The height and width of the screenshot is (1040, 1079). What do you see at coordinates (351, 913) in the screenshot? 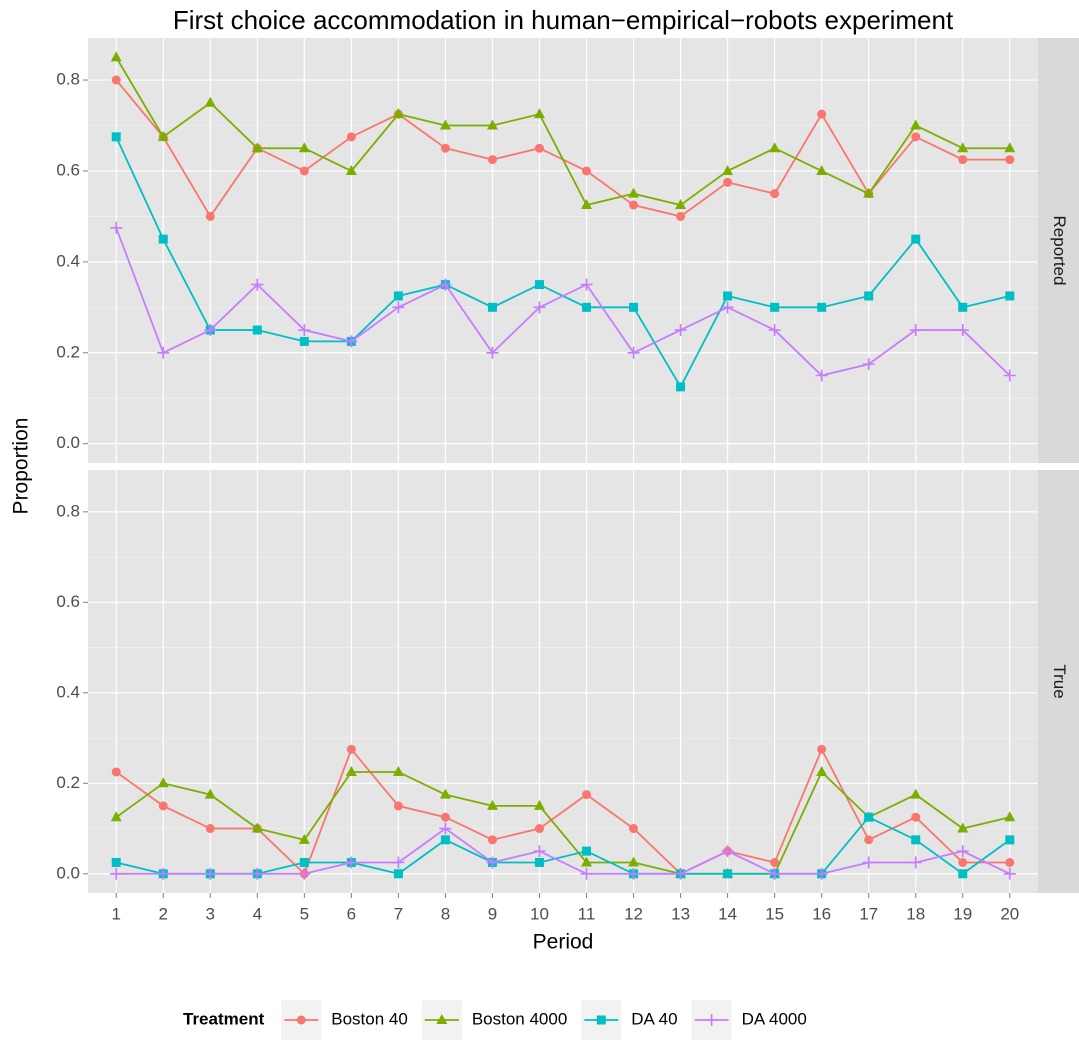
I see `x-tick-label: 6` at bounding box center [351, 913].